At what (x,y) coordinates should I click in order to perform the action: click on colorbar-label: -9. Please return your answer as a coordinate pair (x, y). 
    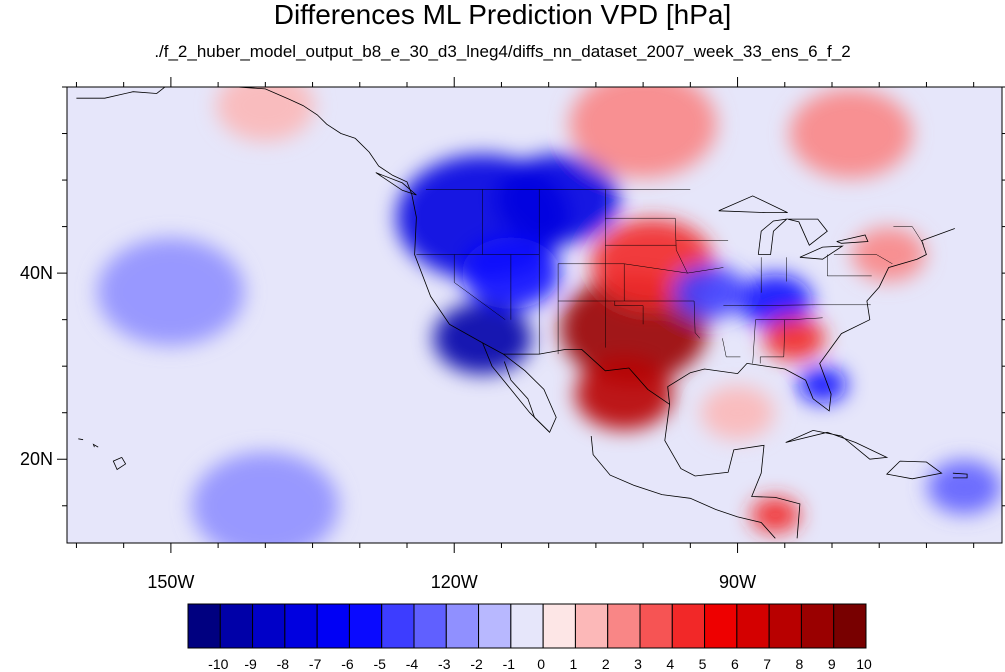
    Looking at the image, I should click on (250, 664).